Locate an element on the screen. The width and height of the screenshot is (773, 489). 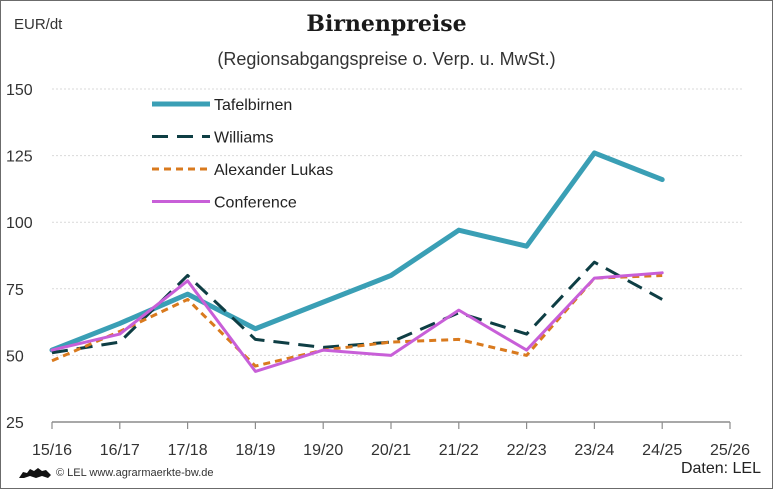
y-tick-label: 125 is located at coordinates (19, 157).